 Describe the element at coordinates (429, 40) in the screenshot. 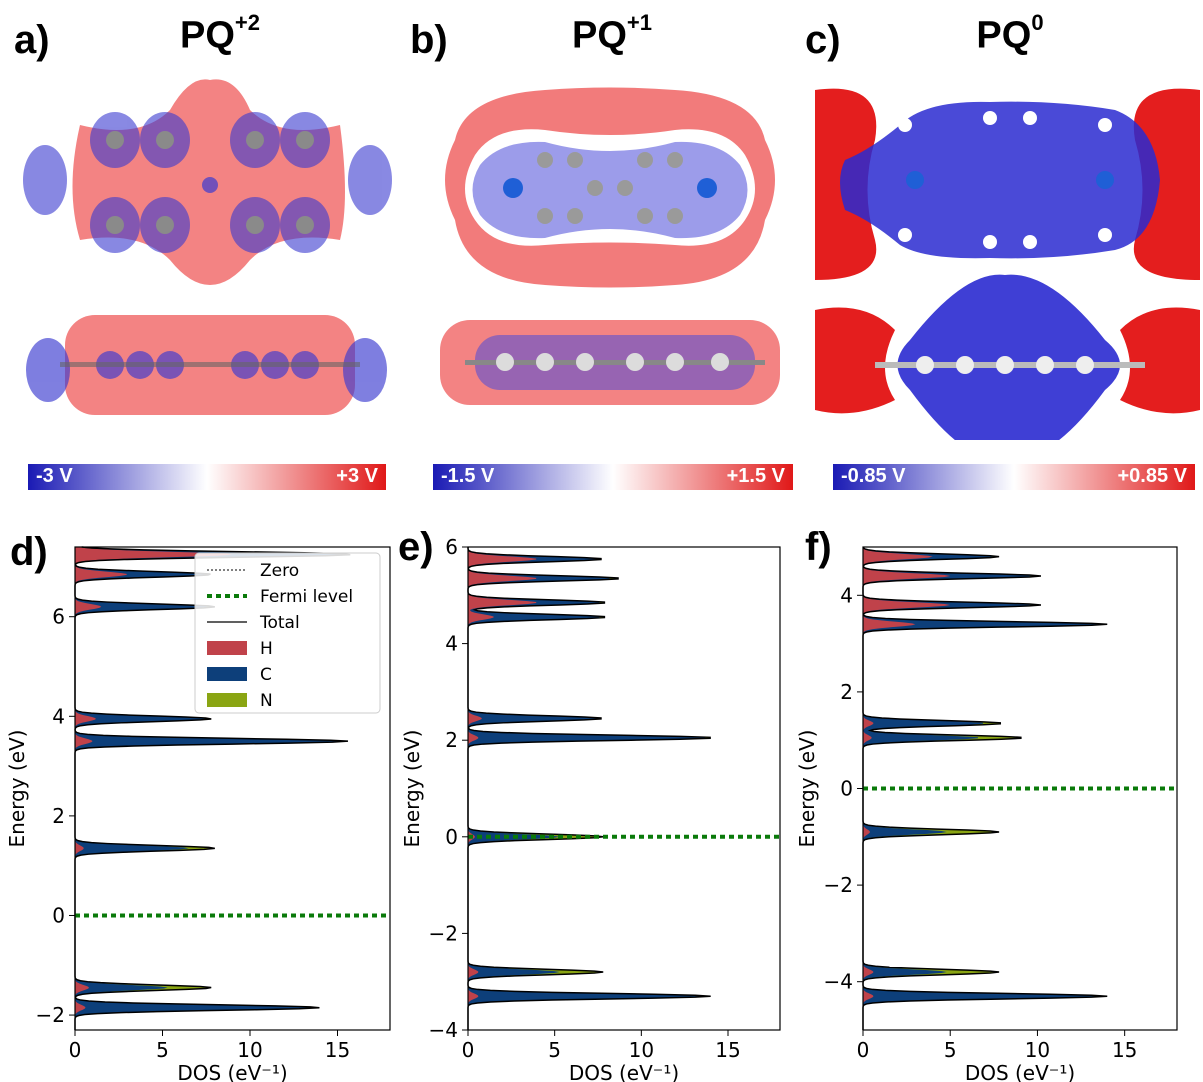

I see `panel-label-b: b)` at that location.